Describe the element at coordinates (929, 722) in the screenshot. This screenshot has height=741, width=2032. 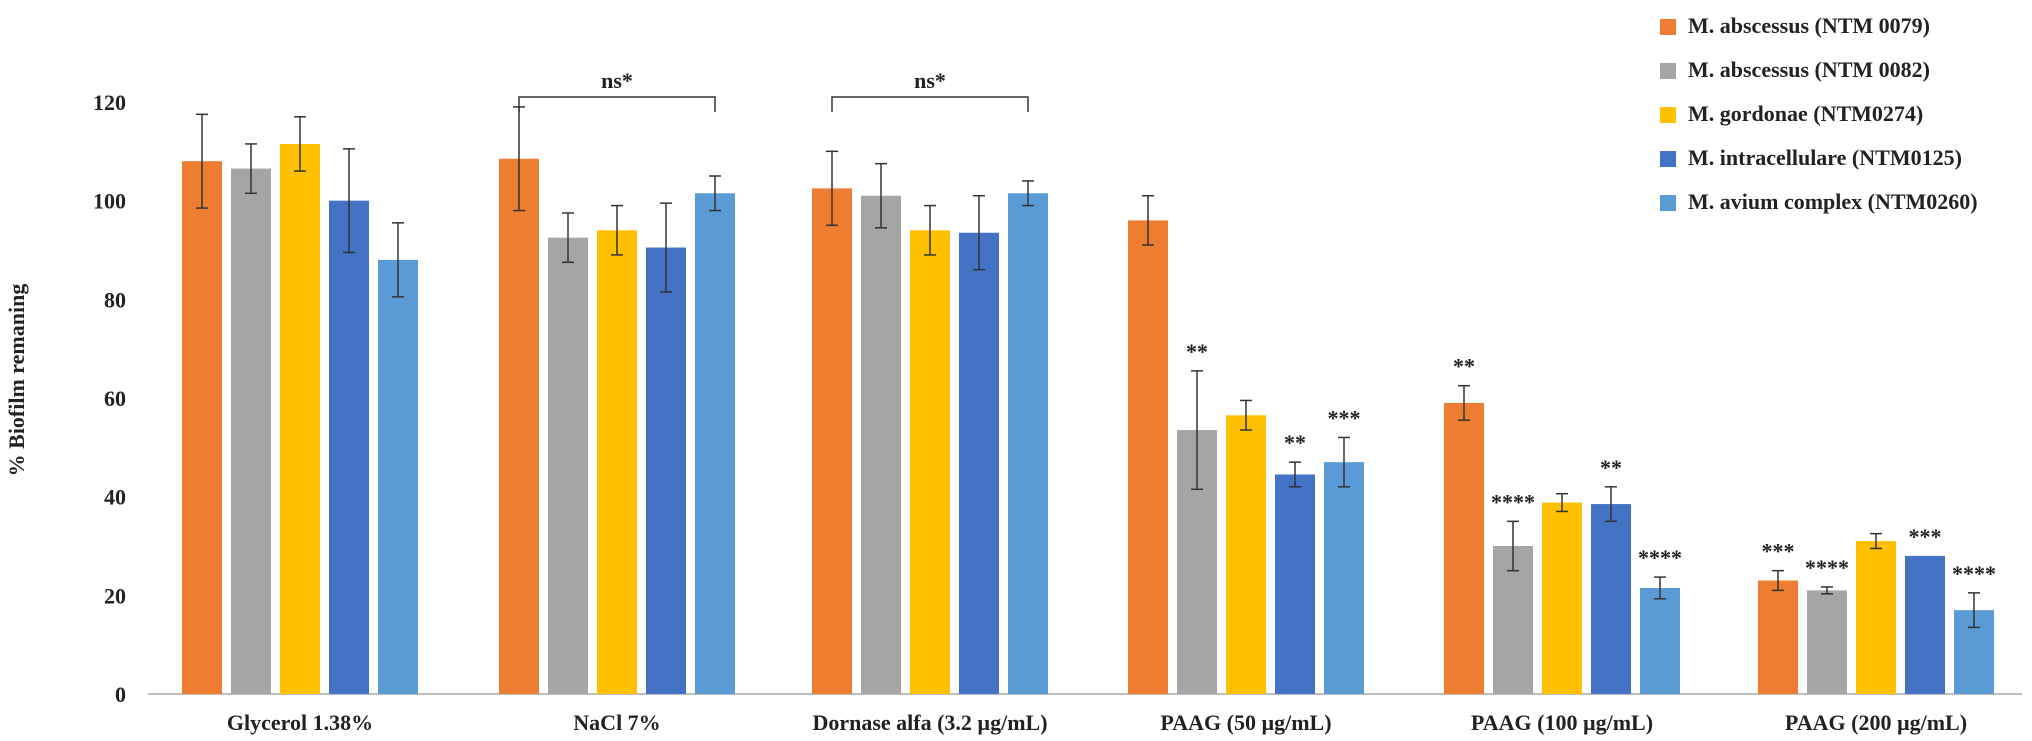
I see `category-label: Dornase alfa (3.2 µg/mL)` at that location.